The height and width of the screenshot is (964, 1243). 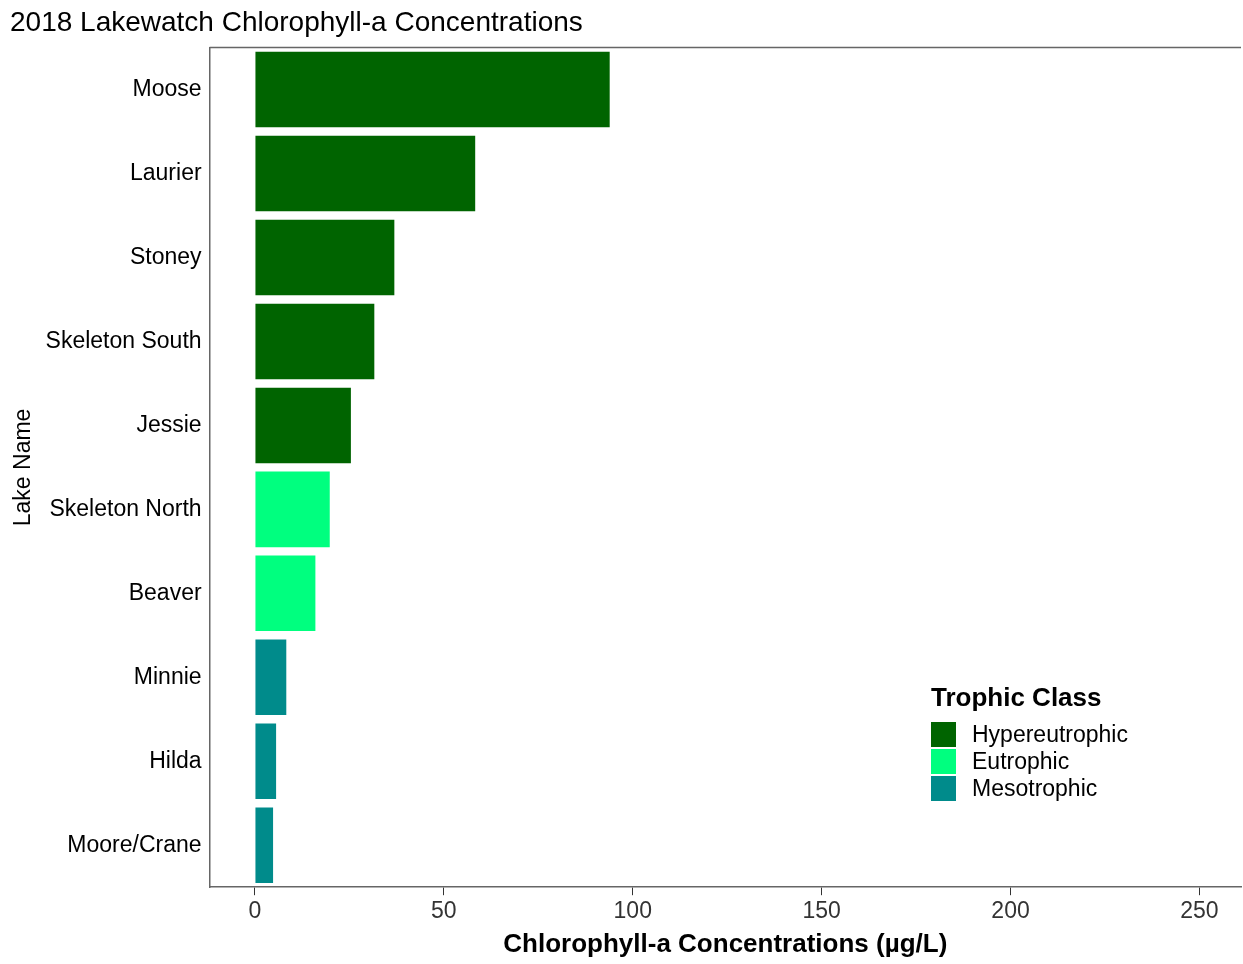 What do you see at coordinates (169, 423) in the screenshot?
I see `y-tick-label: Jessie` at bounding box center [169, 423].